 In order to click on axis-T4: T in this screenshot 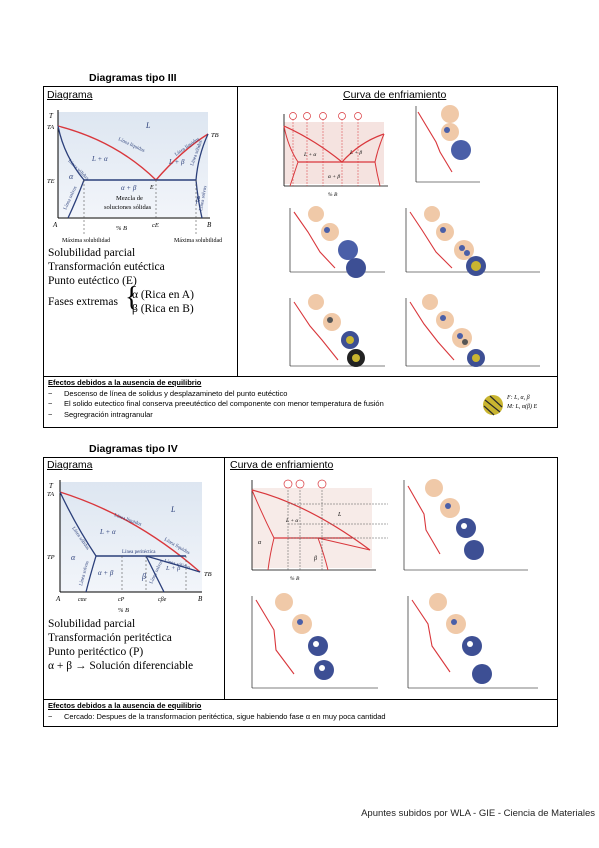, I will do `click(51, 486)`.